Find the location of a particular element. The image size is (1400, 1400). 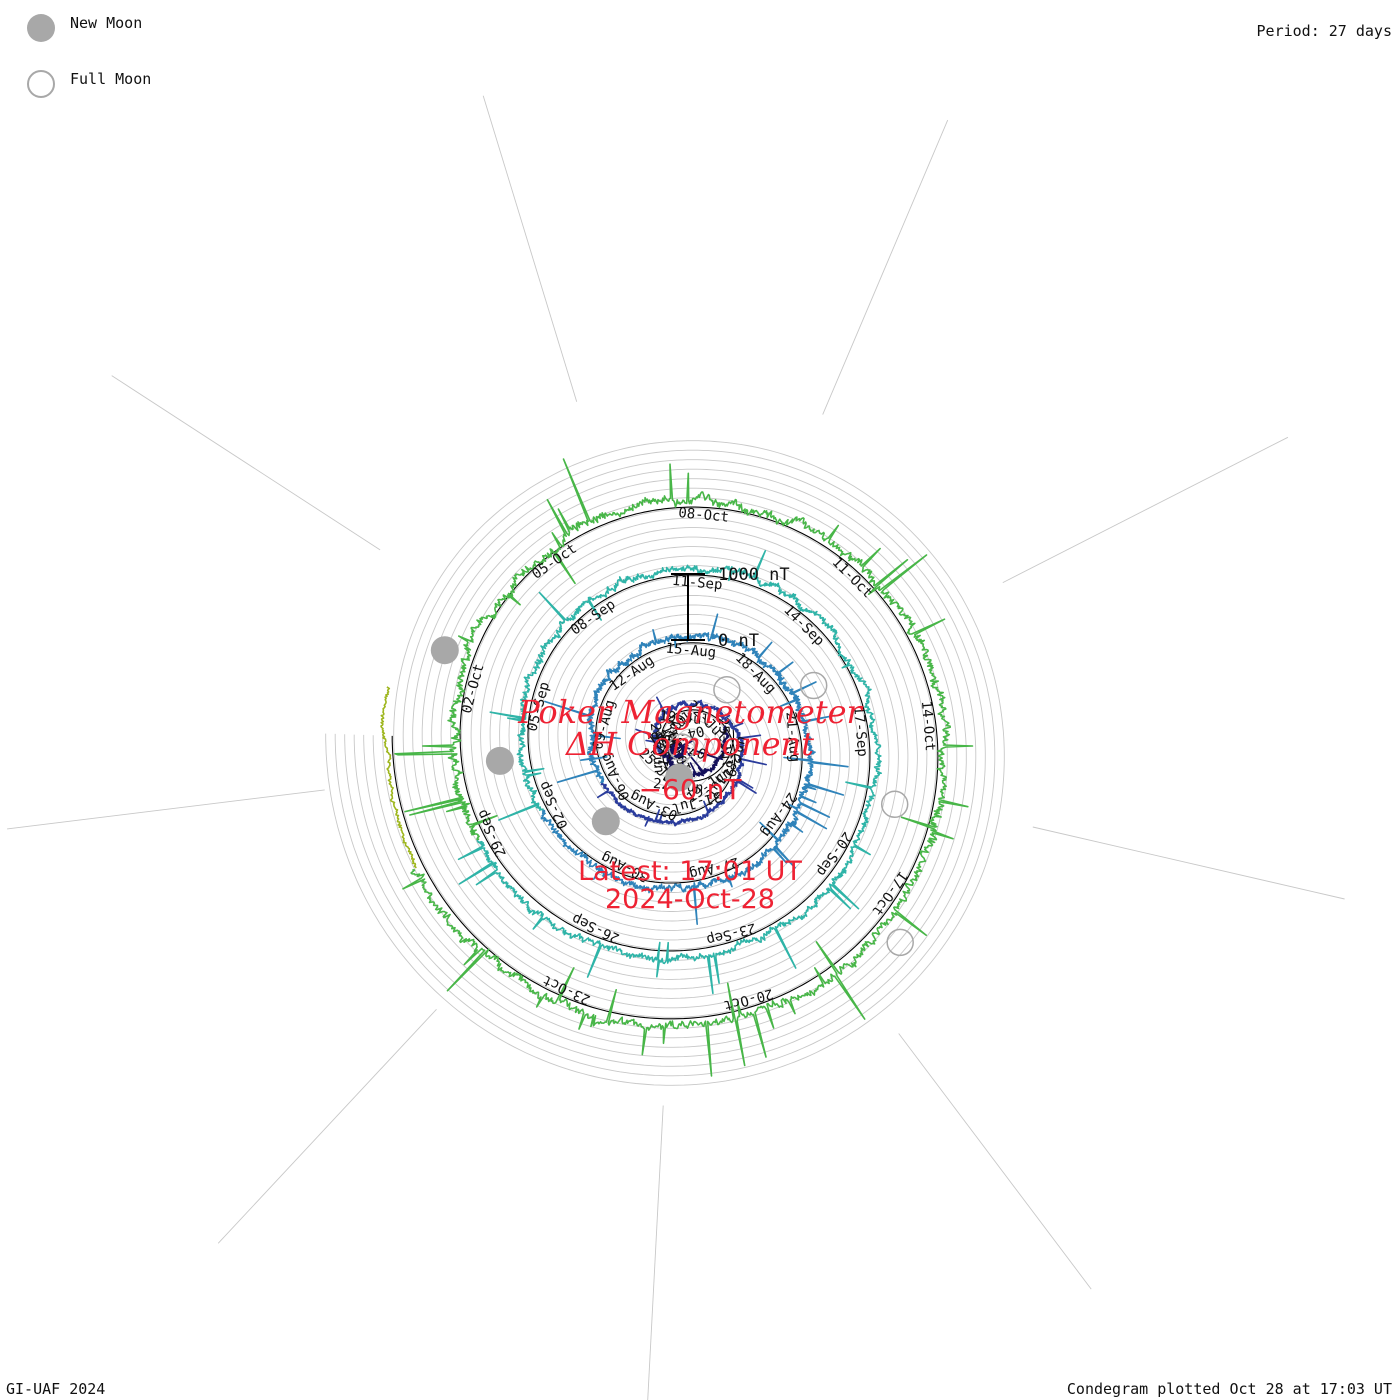

latest-timestamp: Latest: 17:01 UT 2024-Oct-28 is located at coordinates (690, 886).